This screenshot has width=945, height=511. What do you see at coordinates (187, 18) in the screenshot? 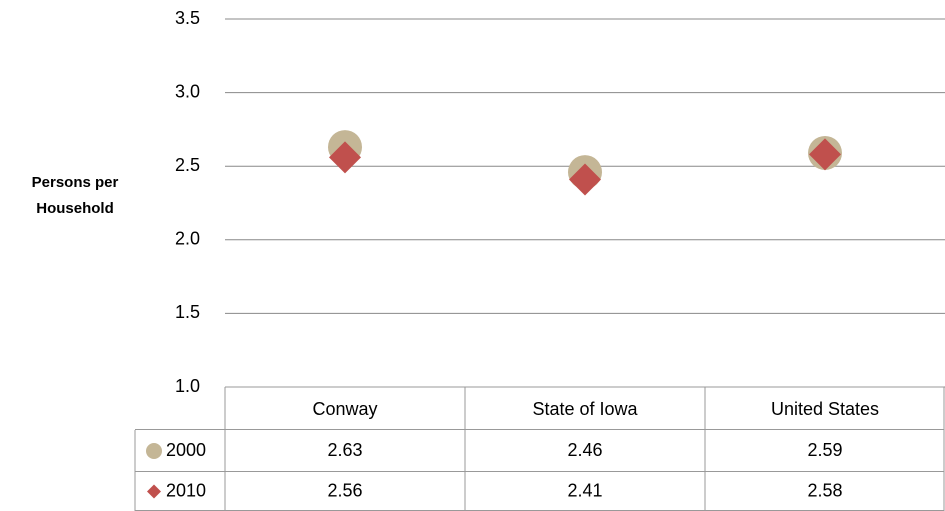
I see `y-tick-label: 3.5` at bounding box center [187, 18].